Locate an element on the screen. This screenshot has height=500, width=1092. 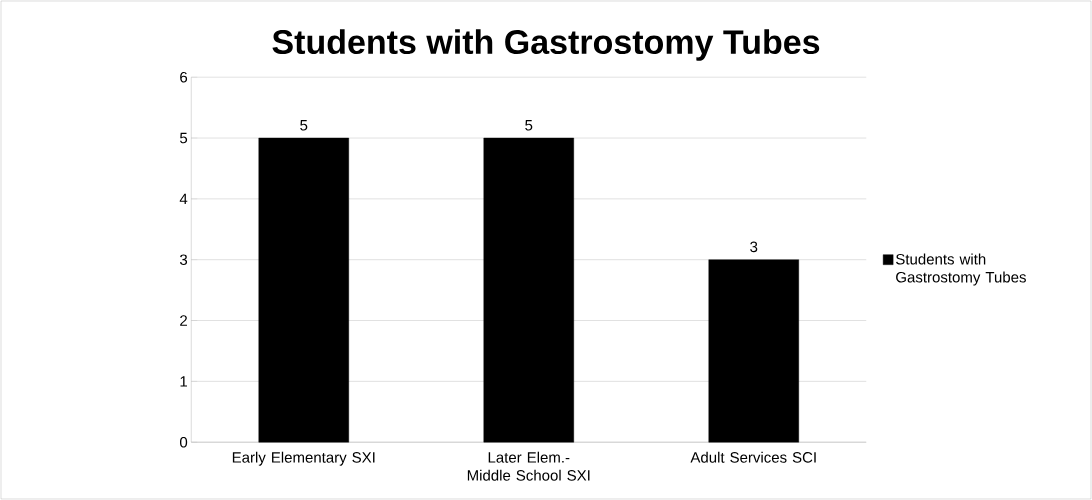
y-tick-label: 1 is located at coordinates (184, 381).